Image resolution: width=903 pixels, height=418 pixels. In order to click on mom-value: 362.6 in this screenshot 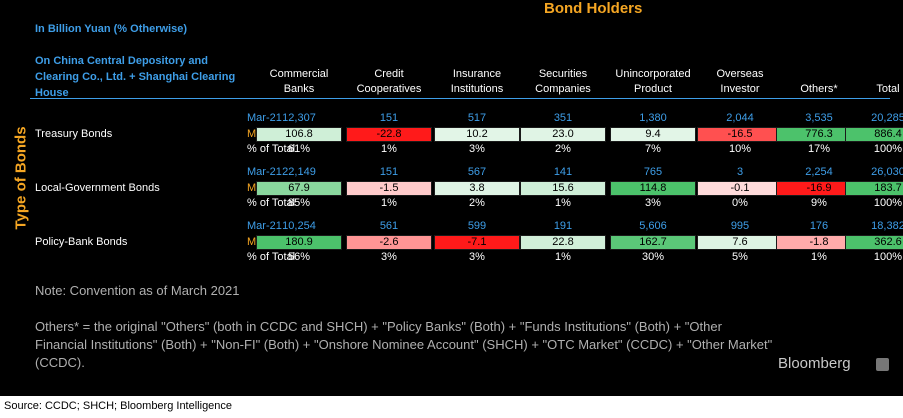, I will do `click(874, 242)`.